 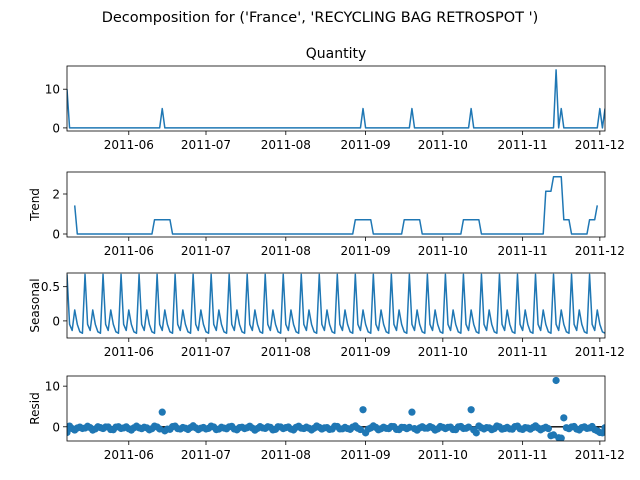 I want to click on y-axis-label: Resid, so click(x=35, y=408).